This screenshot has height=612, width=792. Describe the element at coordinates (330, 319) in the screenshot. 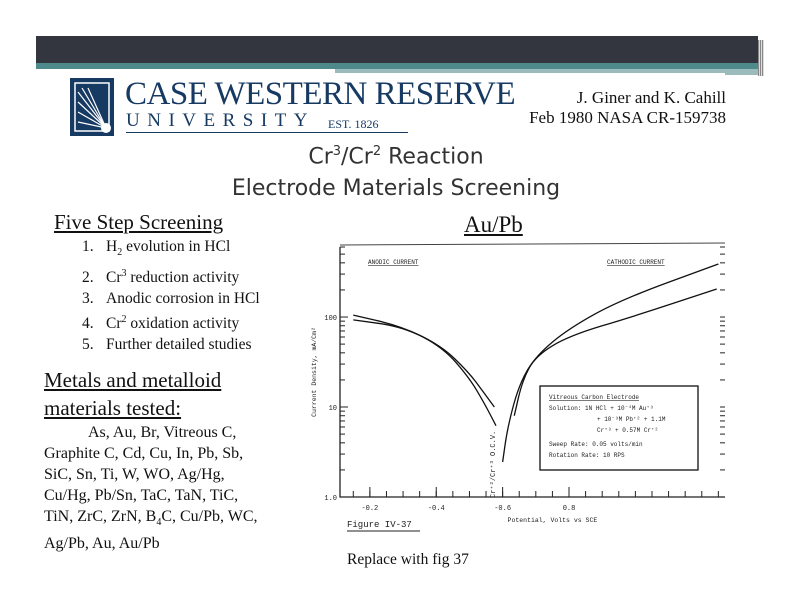

I see `y-tick-label: 100` at that location.